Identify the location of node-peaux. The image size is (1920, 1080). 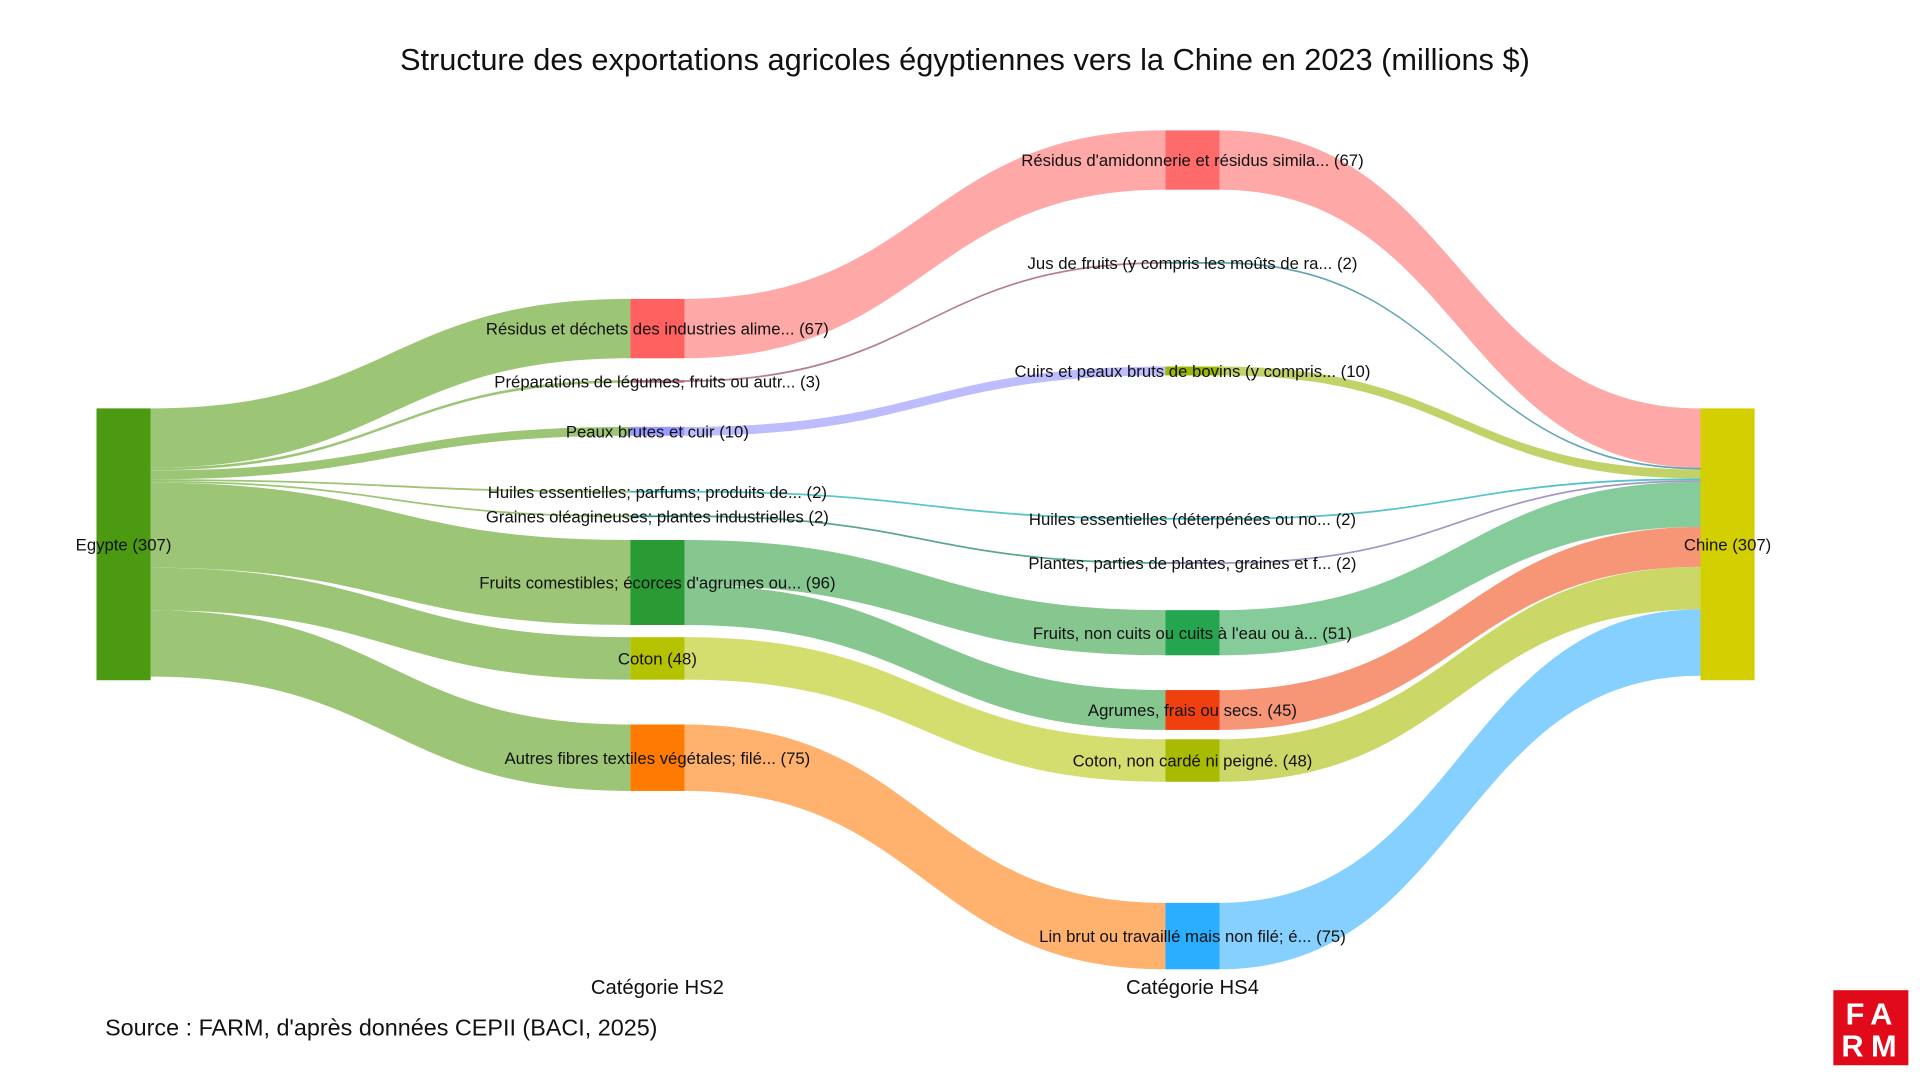
(657, 431).